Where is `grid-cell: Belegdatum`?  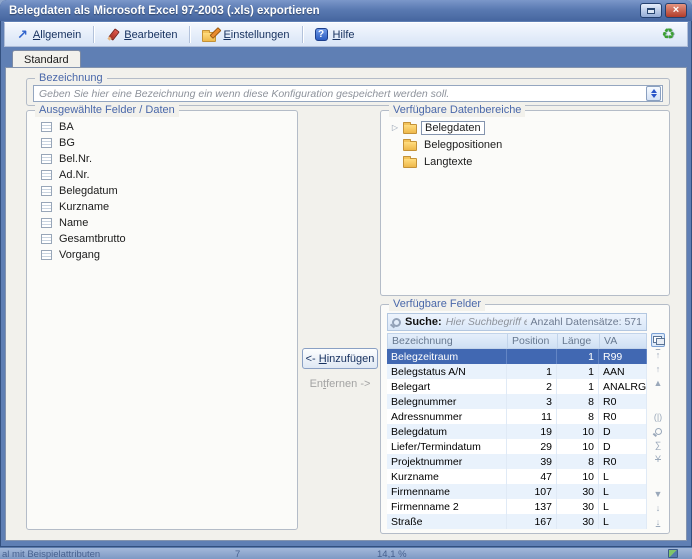 grid-cell: Belegdatum is located at coordinates (447, 431).